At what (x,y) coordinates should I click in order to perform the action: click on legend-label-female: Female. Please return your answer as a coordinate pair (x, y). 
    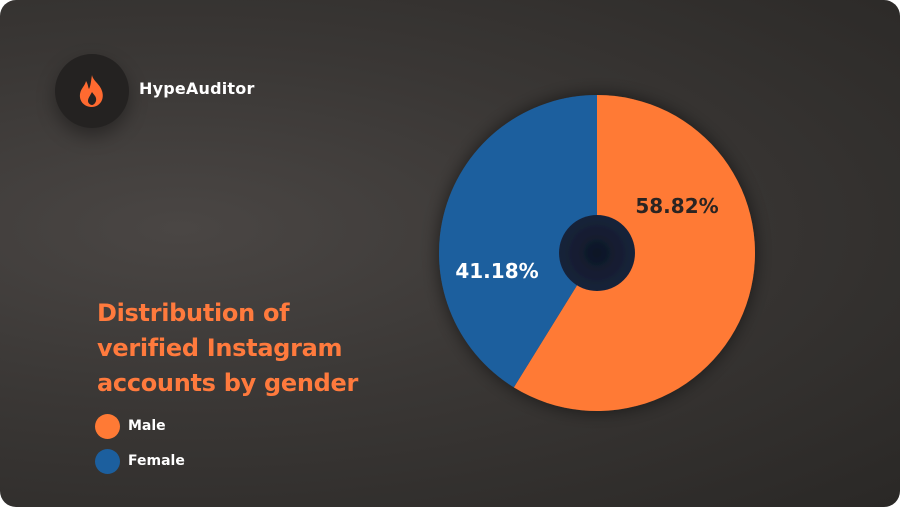
    Looking at the image, I should click on (156, 461).